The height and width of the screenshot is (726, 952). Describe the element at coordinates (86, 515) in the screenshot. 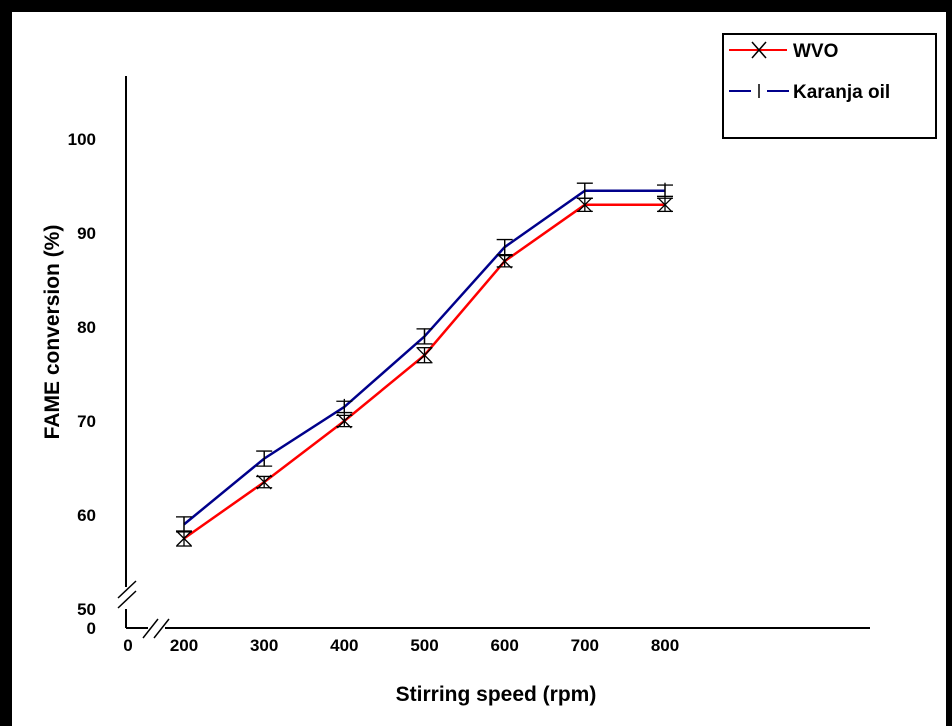

I see `y-tick-label: 60` at that location.